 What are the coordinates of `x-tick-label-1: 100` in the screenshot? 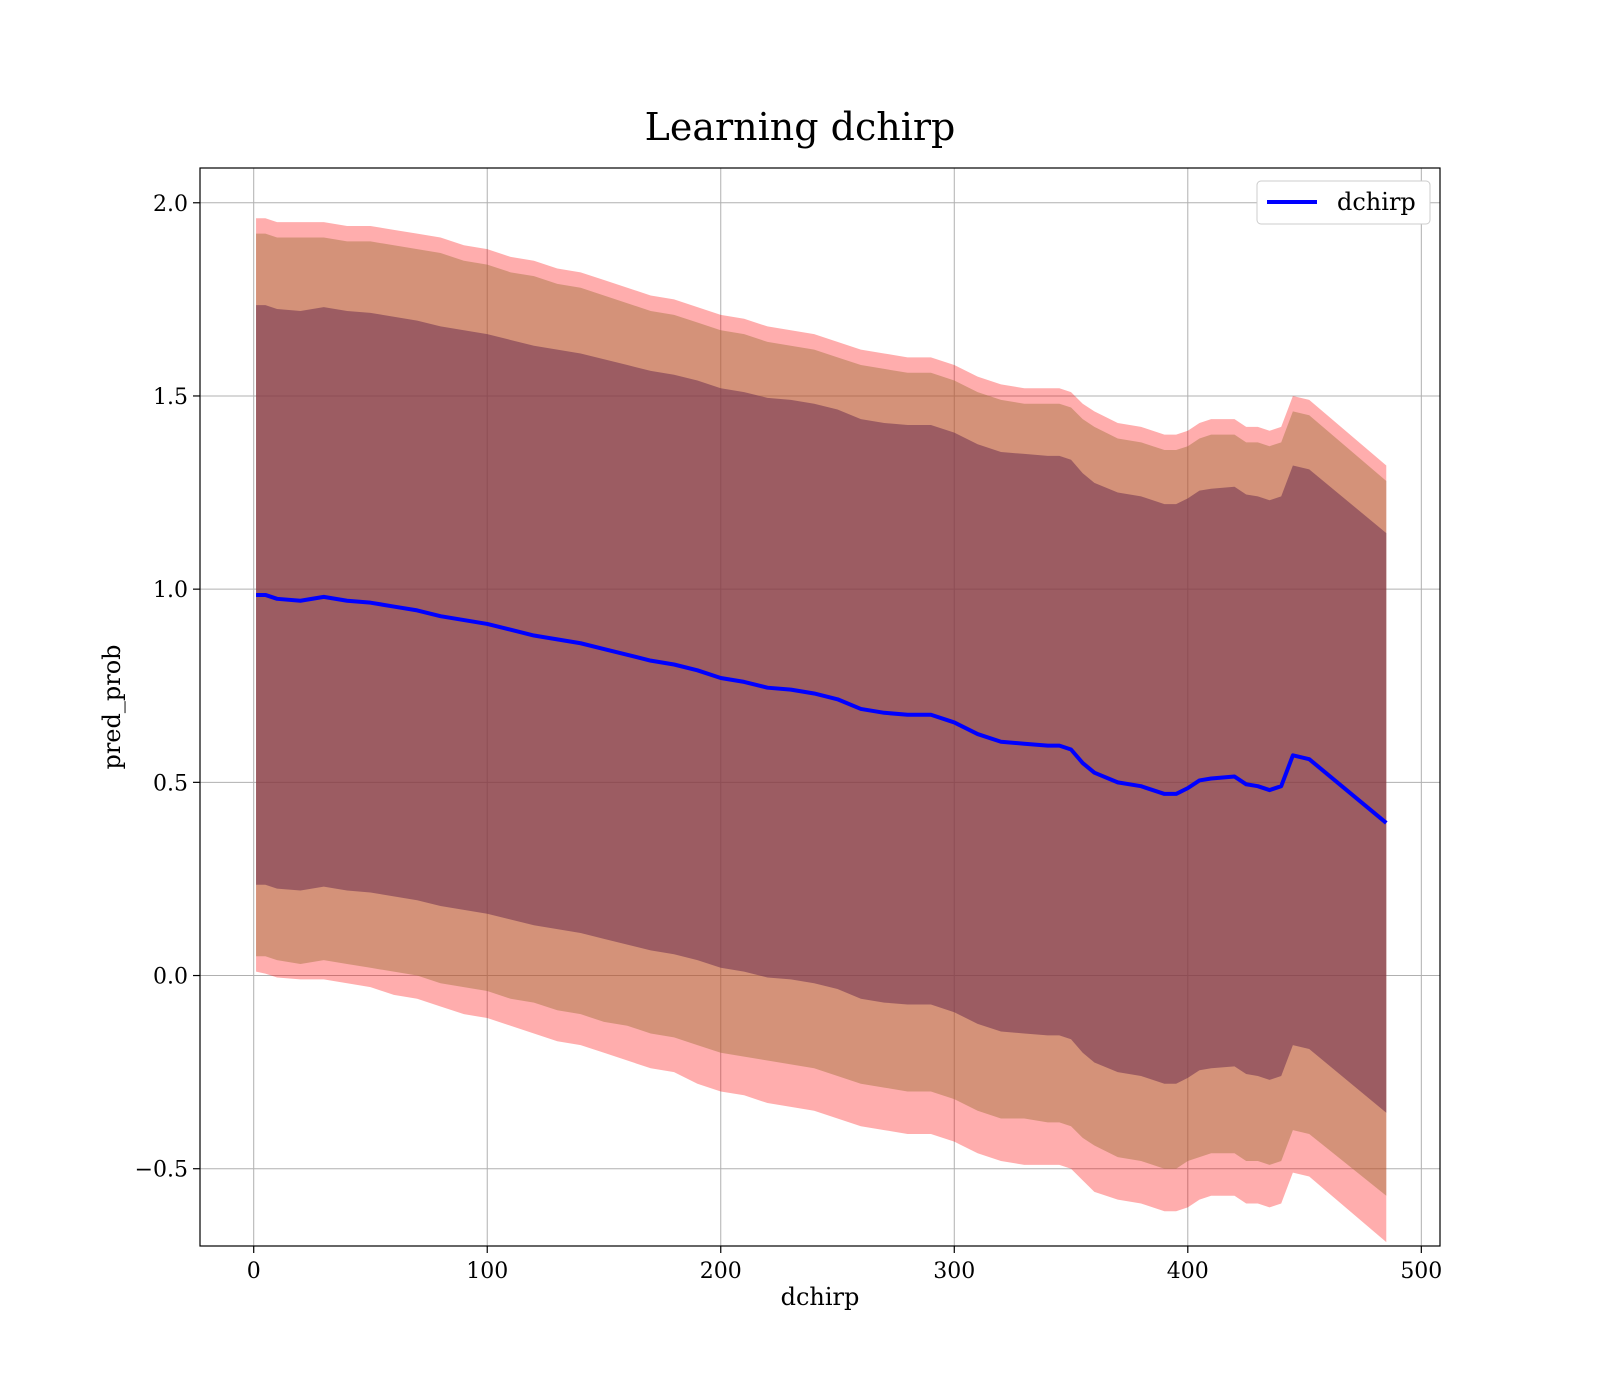 It's located at (487, 1271).